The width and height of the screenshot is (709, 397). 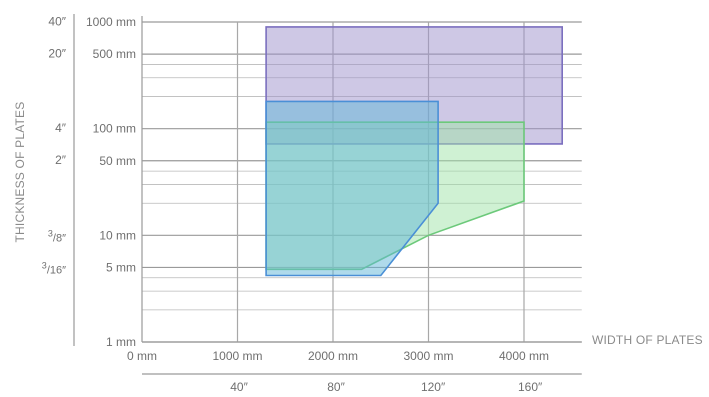 What do you see at coordinates (333, 356) in the screenshot?
I see `x-tick-label-mm: 2000 mm` at bounding box center [333, 356].